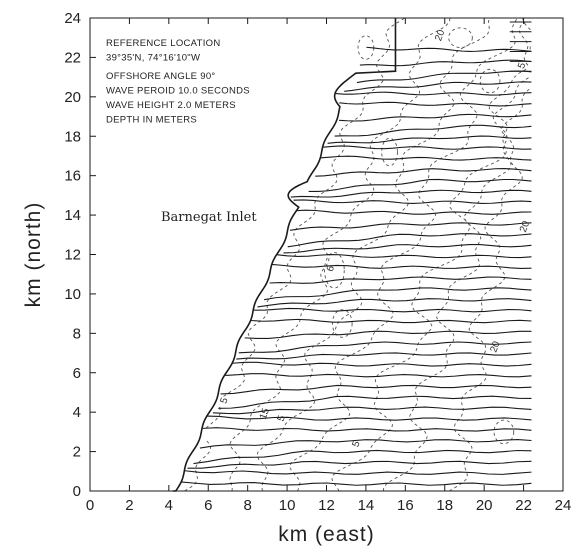 This screenshot has height=549, width=578. I want to click on x-tick-label: 20, so click(484, 505).